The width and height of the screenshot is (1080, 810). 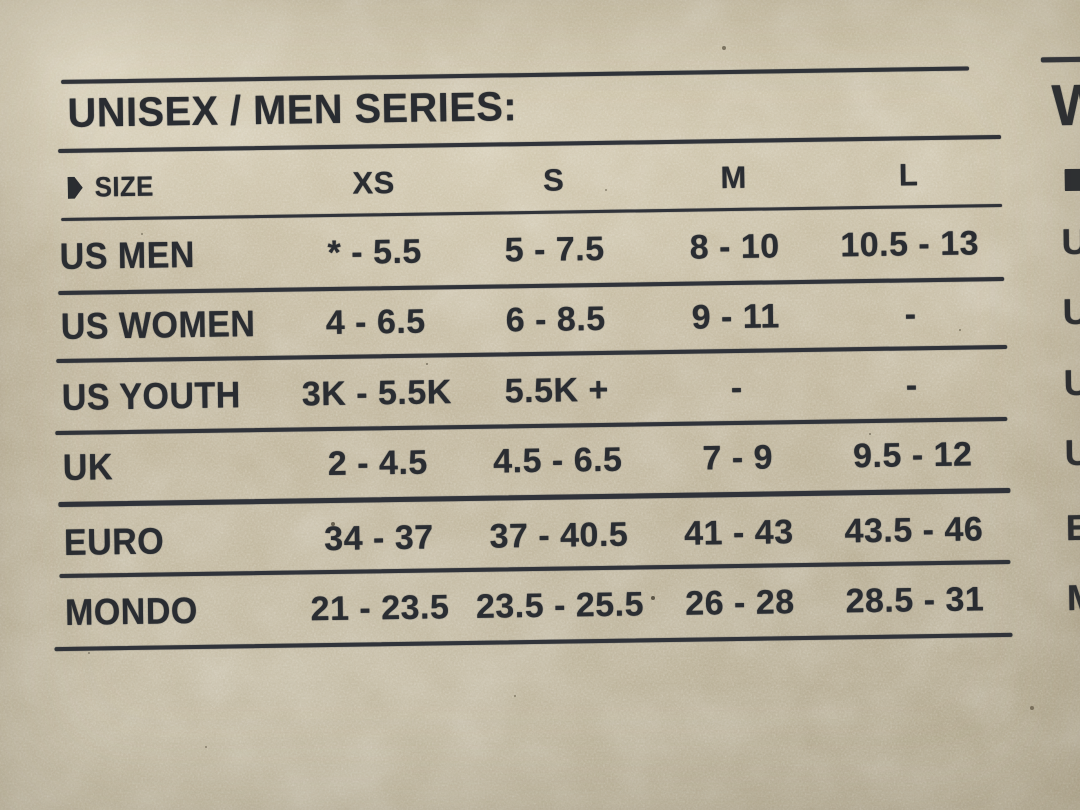 I want to click on rule-us-men-underline, so click(x=531, y=286).